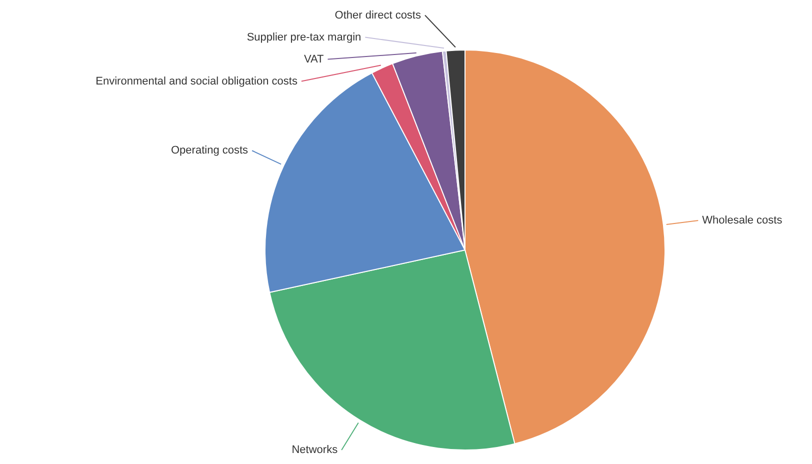 This screenshot has height=464, width=812. Describe the element at coordinates (742, 220) in the screenshot. I see `slice-label: Wholesale costs` at that location.